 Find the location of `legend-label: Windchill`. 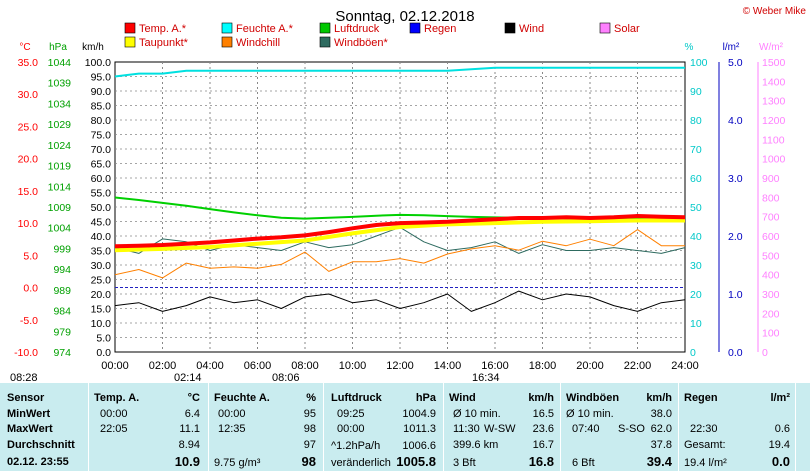

legend-label: Windchill is located at coordinates (258, 43).